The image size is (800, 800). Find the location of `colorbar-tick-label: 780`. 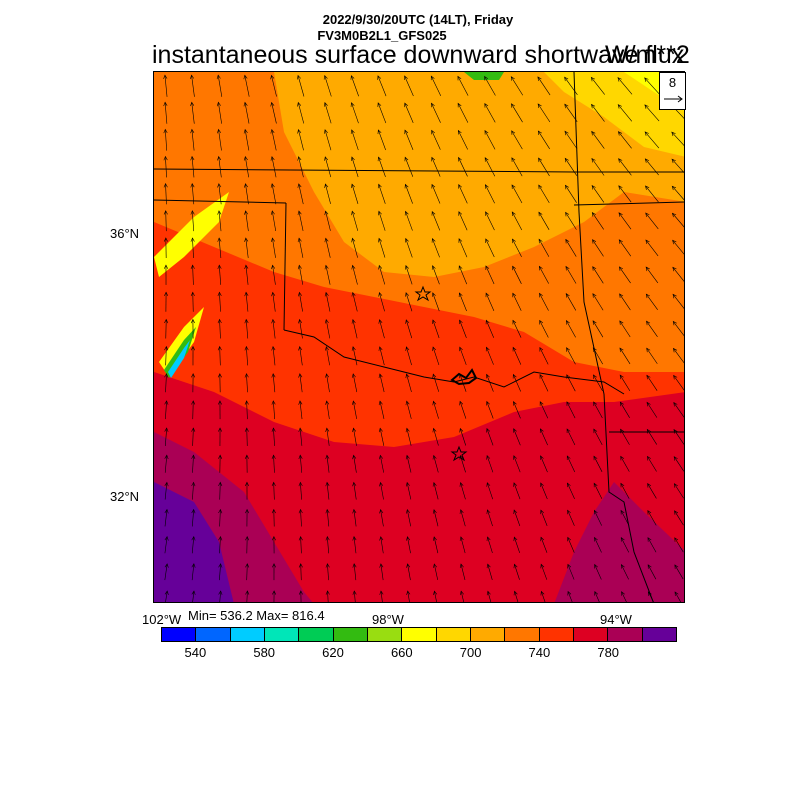

colorbar-tick-label: 780 is located at coordinates (608, 652).